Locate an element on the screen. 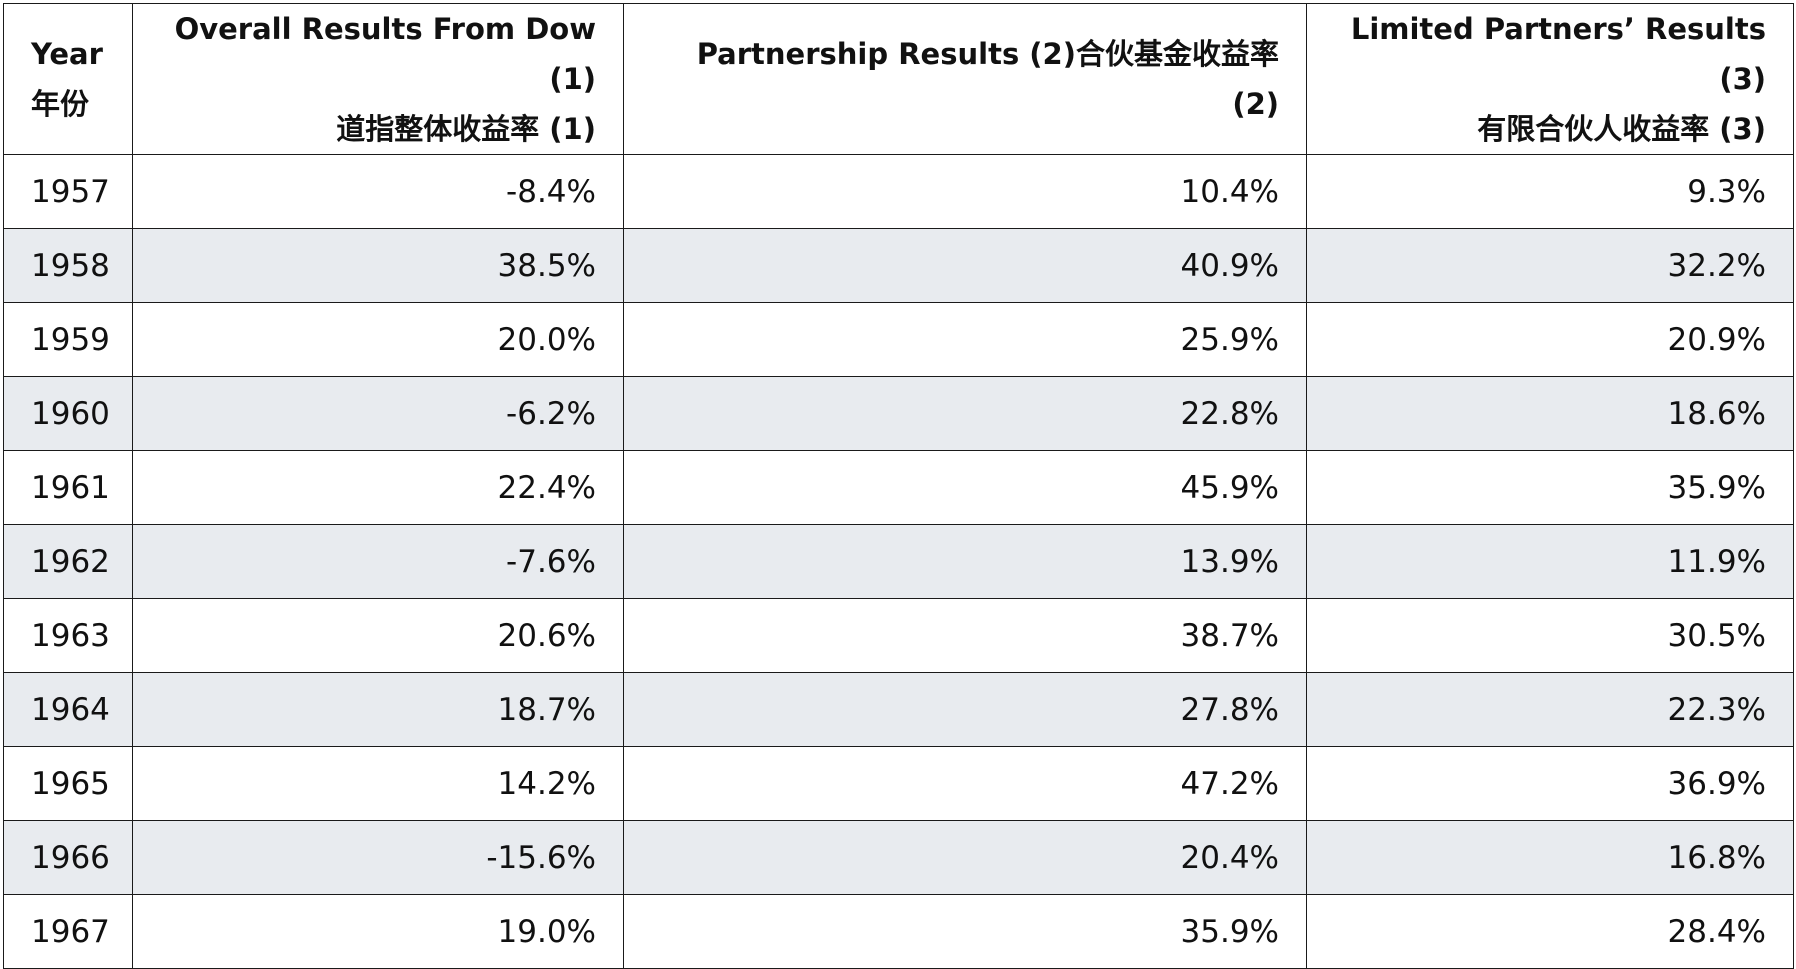  cell-limited: 28.4% is located at coordinates (1550, 931).